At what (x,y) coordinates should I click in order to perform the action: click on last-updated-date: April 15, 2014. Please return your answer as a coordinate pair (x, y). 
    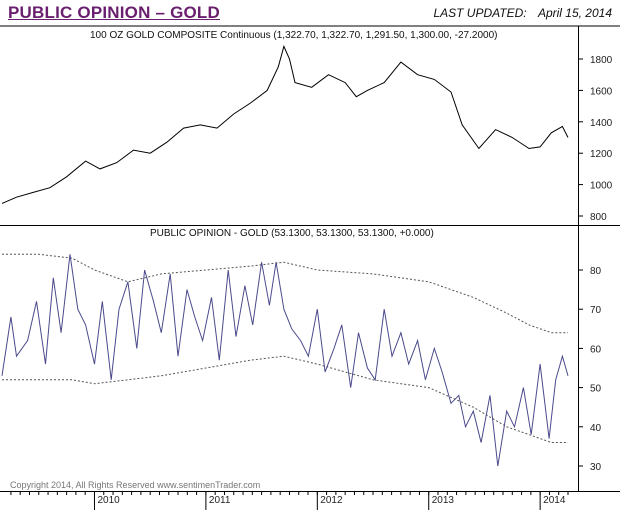
    Looking at the image, I should click on (574, 13).